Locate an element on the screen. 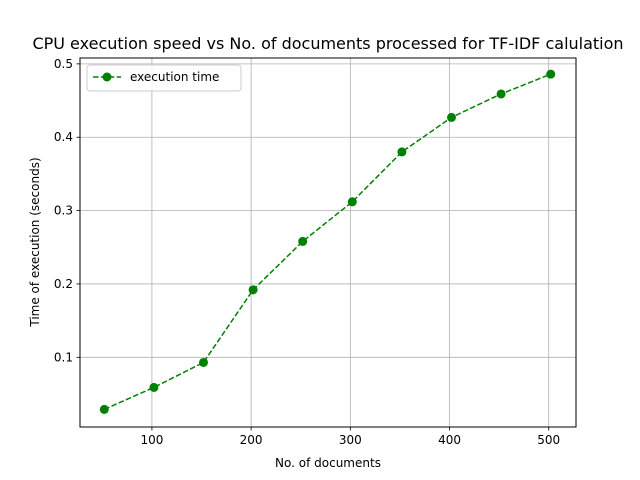 The height and width of the screenshot is (480, 640). x-tick-label: 300 is located at coordinates (350, 440).